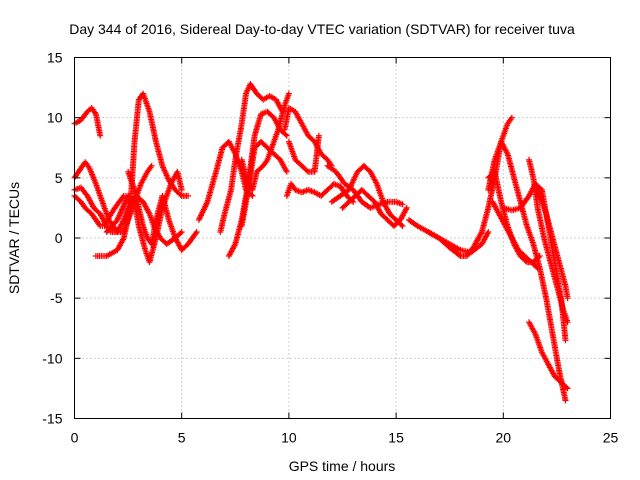  Describe the element at coordinates (55, 58) in the screenshot. I see `y-tick-label: 15` at that location.